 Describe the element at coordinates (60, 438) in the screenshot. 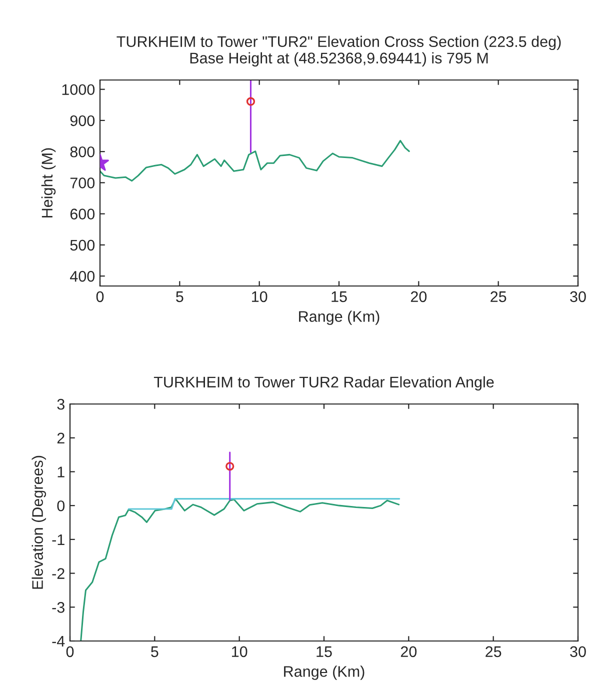

I see `y-tick-label: 2` at that location.